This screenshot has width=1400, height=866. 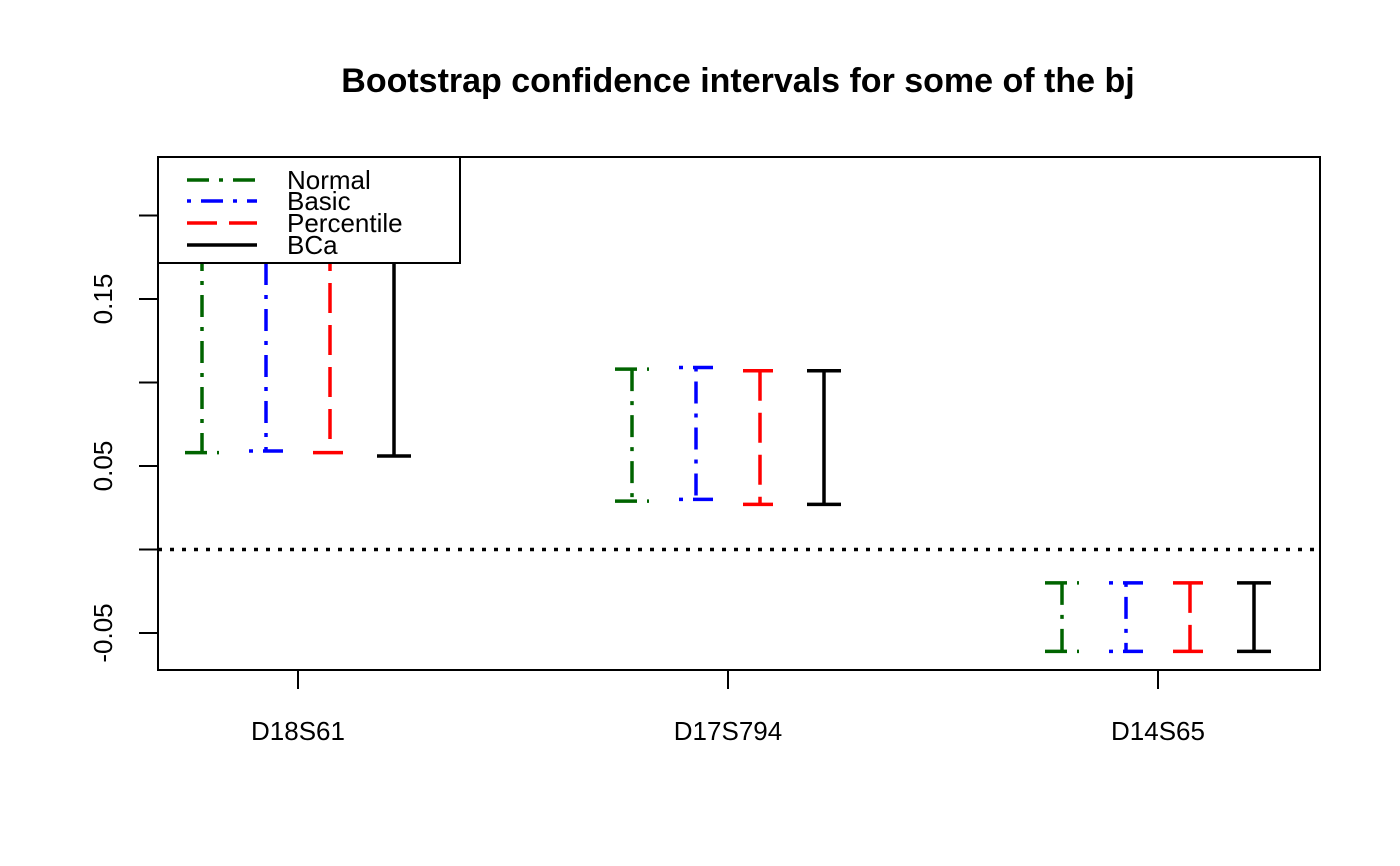 What do you see at coordinates (345, 223) in the screenshot?
I see `legend-label-percentile: Percentile` at bounding box center [345, 223].